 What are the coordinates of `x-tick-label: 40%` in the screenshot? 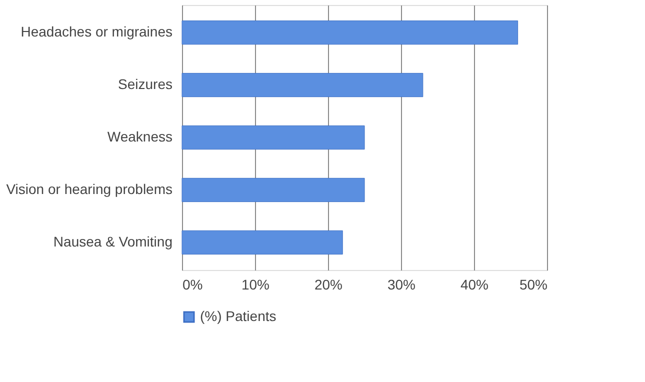 It's located at (474, 284).